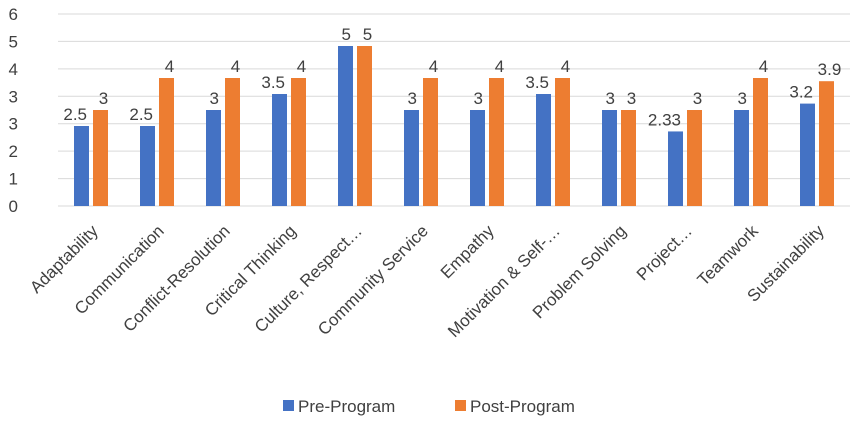 The height and width of the screenshot is (429, 862). What do you see at coordinates (373, 280) in the screenshot?
I see `category-label: Community Service` at bounding box center [373, 280].